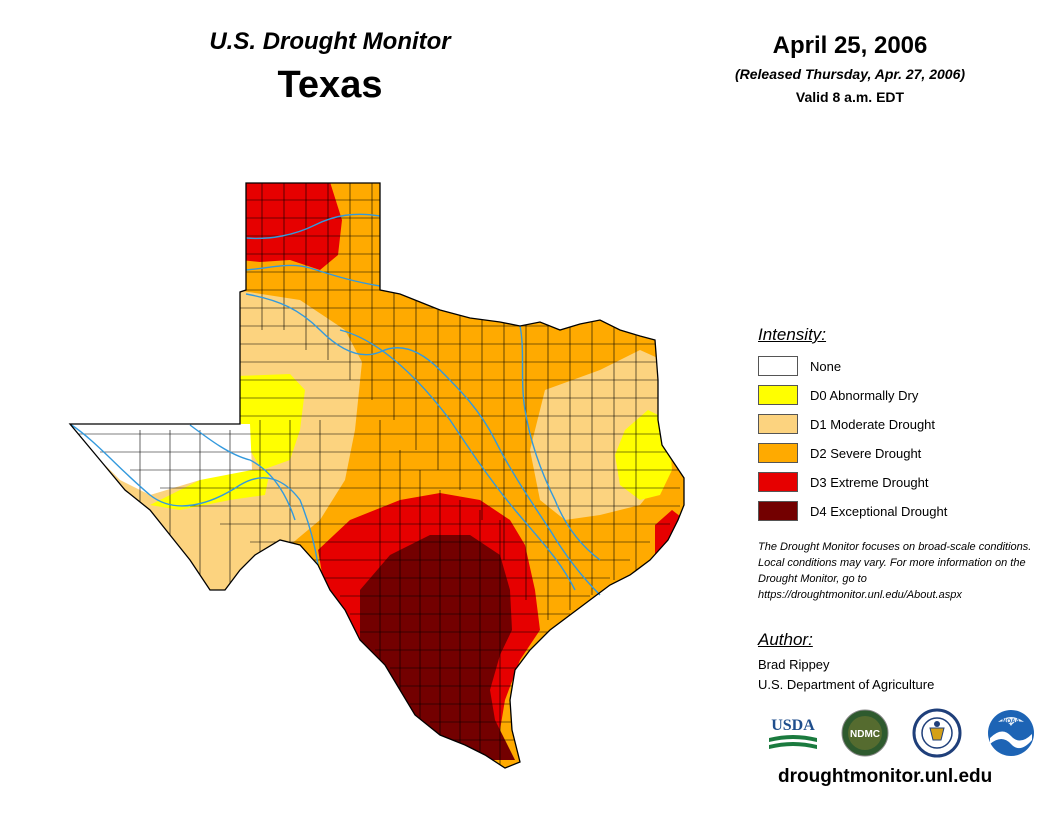 The height and width of the screenshot is (816, 1056). Describe the element at coordinates (850, 74) in the screenshot. I see `release-date: (Released Thursday, Apr. 27, 2006)` at that location.